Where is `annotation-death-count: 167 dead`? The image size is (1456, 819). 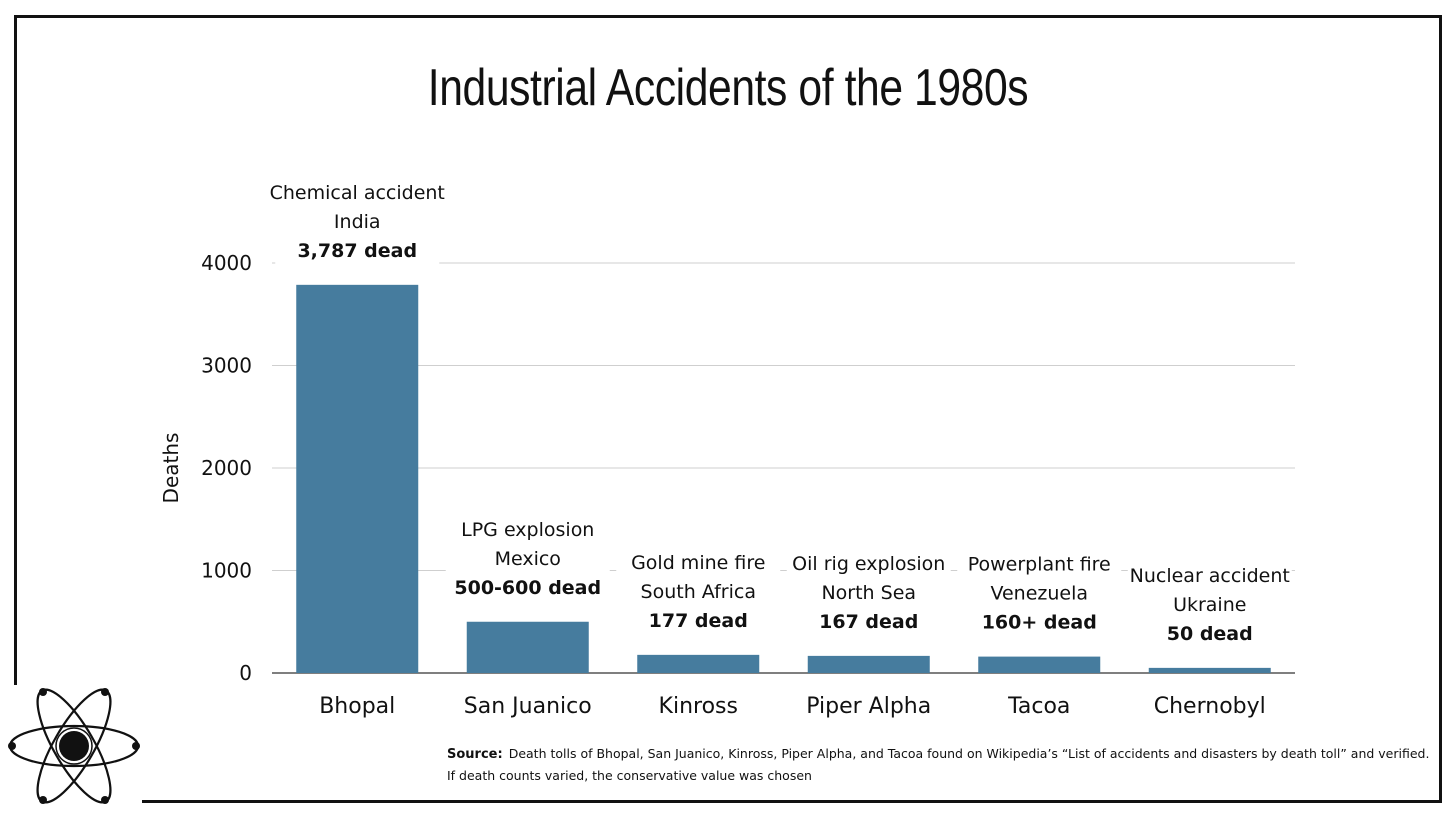 annotation-death-count: 167 dead is located at coordinates (868, 622).